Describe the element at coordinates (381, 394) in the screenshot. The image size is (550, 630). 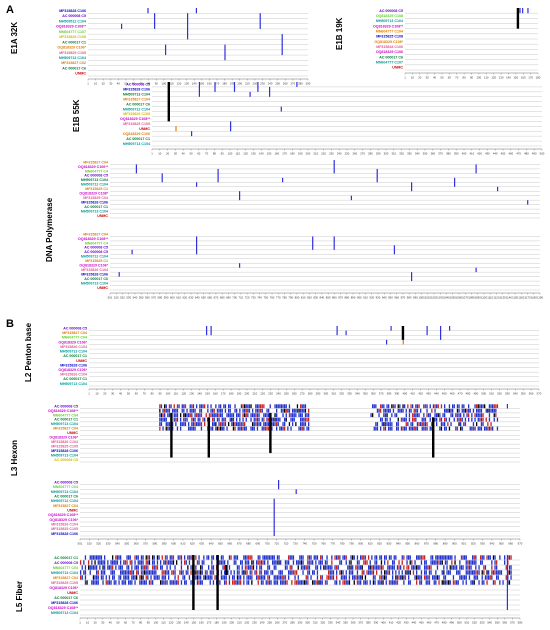
I see `axis-tick-label: 370` at that location.